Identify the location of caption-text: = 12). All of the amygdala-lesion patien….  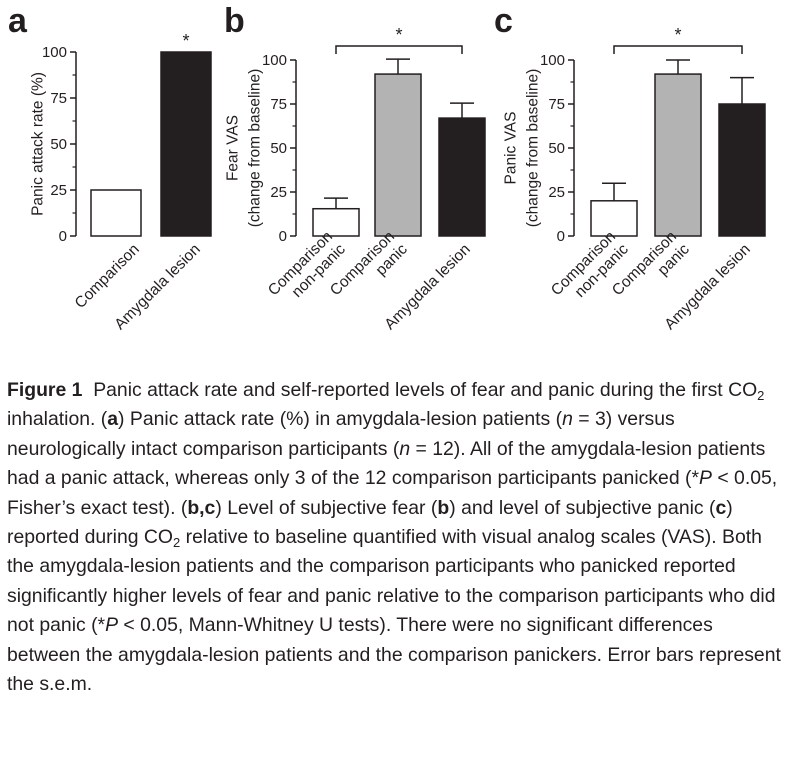
(386, 463).